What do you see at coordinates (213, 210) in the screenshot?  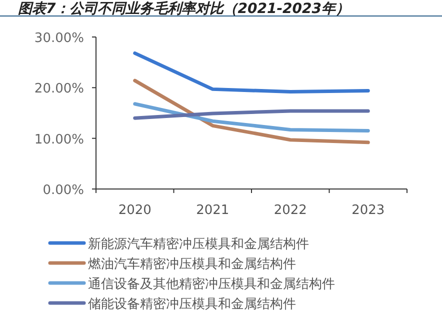 I see `x-tick-label: 2021` at bounding box center [213, 210].